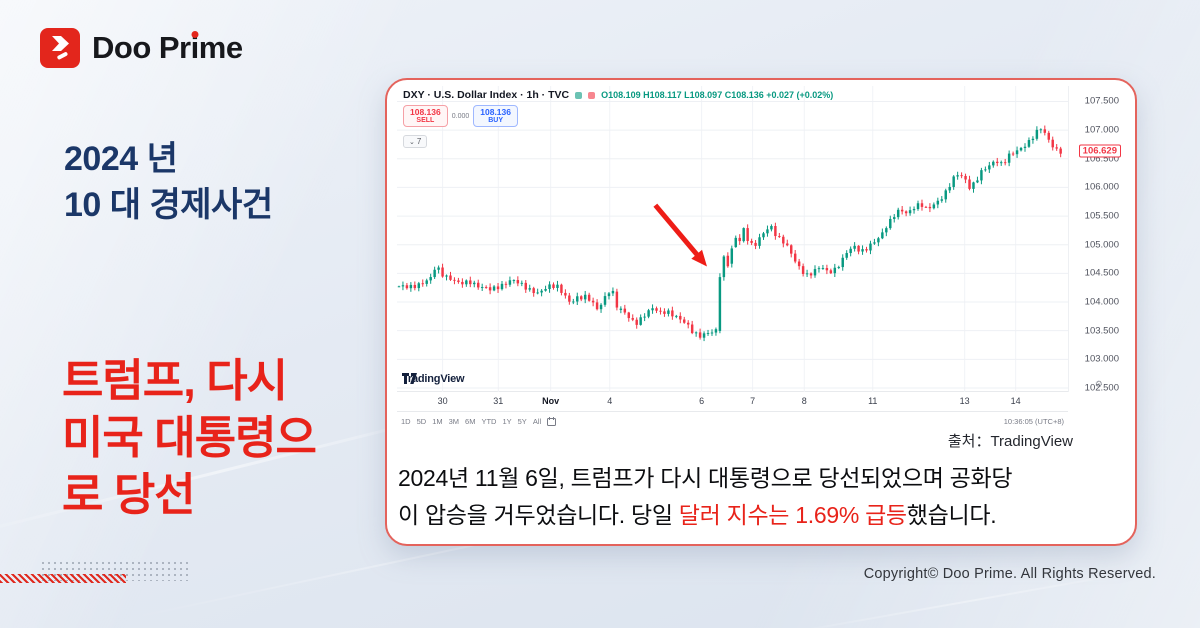  I want to click on range-button-6m: 6M, so click(470, 421).